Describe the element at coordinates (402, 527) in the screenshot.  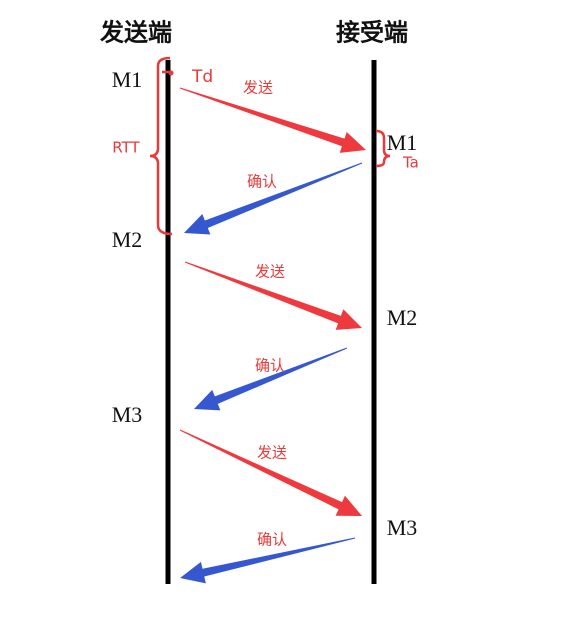
I see `receiver-message: M3` at that location.